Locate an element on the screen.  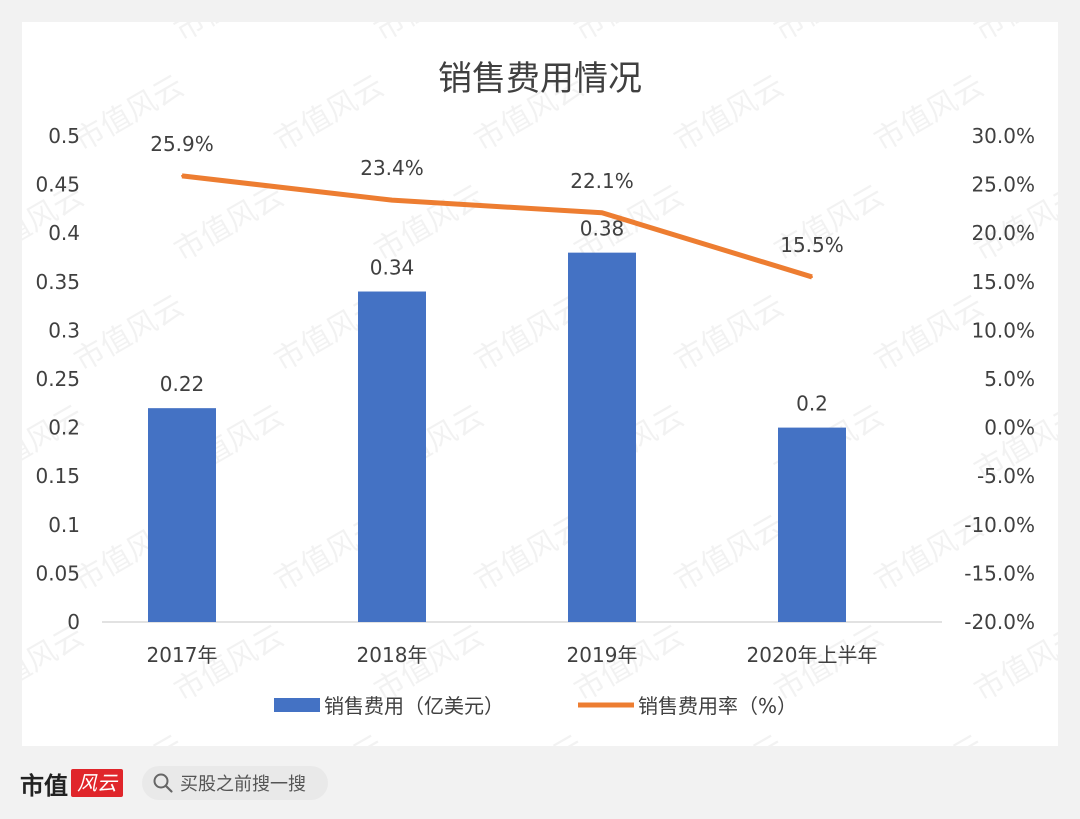
right-tick-label: 10.0% is located at coordinates (1003, 330).